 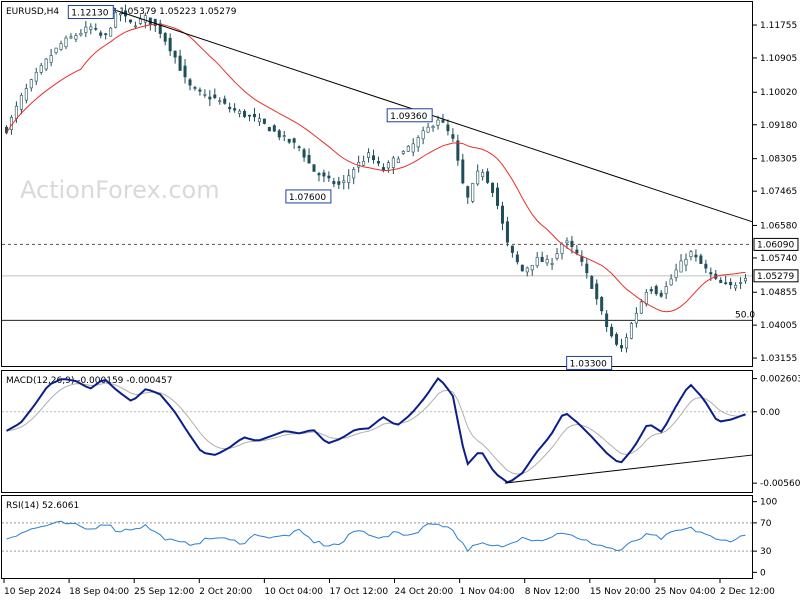 What do you see at coordinates (766, 552) in the screenshot?
I see `rsi-tick-label: 30` at bounding box center [766, 552].